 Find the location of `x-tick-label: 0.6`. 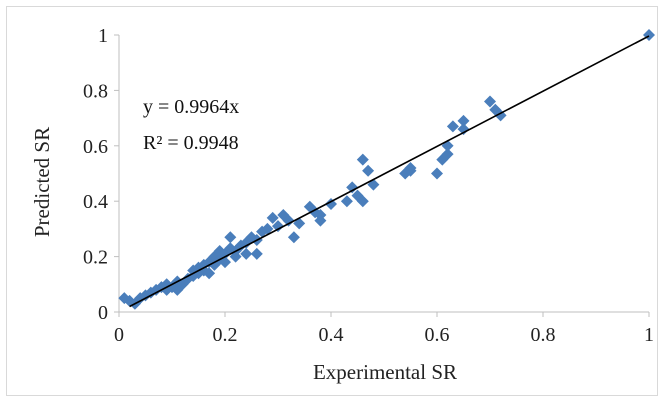

x-tick-label: 0.6 is located at coordinates (437, 335).